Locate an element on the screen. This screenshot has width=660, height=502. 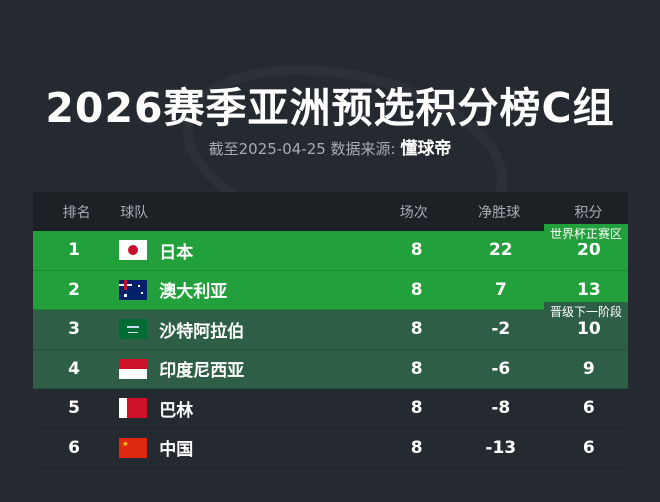
table-row: 3 沙特阿拉伯 8 -2 10 is located at coordinates (330, 330).